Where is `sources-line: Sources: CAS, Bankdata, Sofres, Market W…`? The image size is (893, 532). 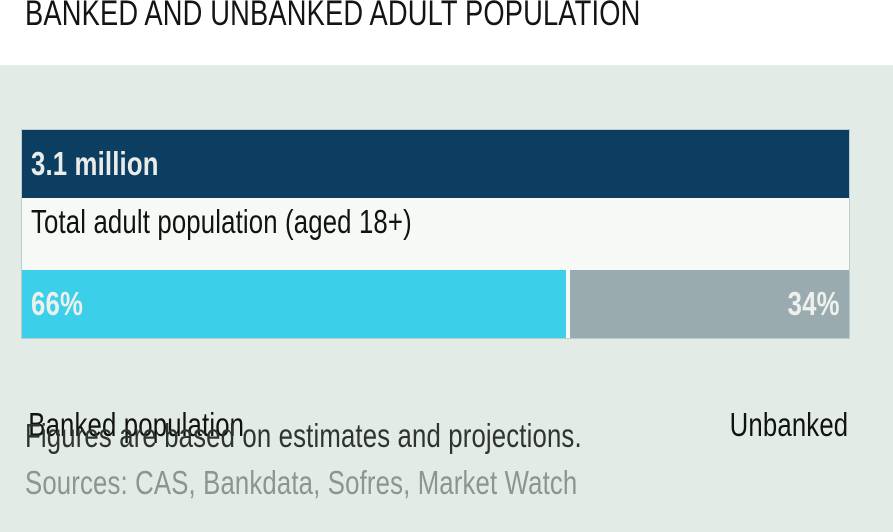
sources-line: Sources: CAS, Bankdata, Sofres, Market W… is located at coordinates (379, 483).